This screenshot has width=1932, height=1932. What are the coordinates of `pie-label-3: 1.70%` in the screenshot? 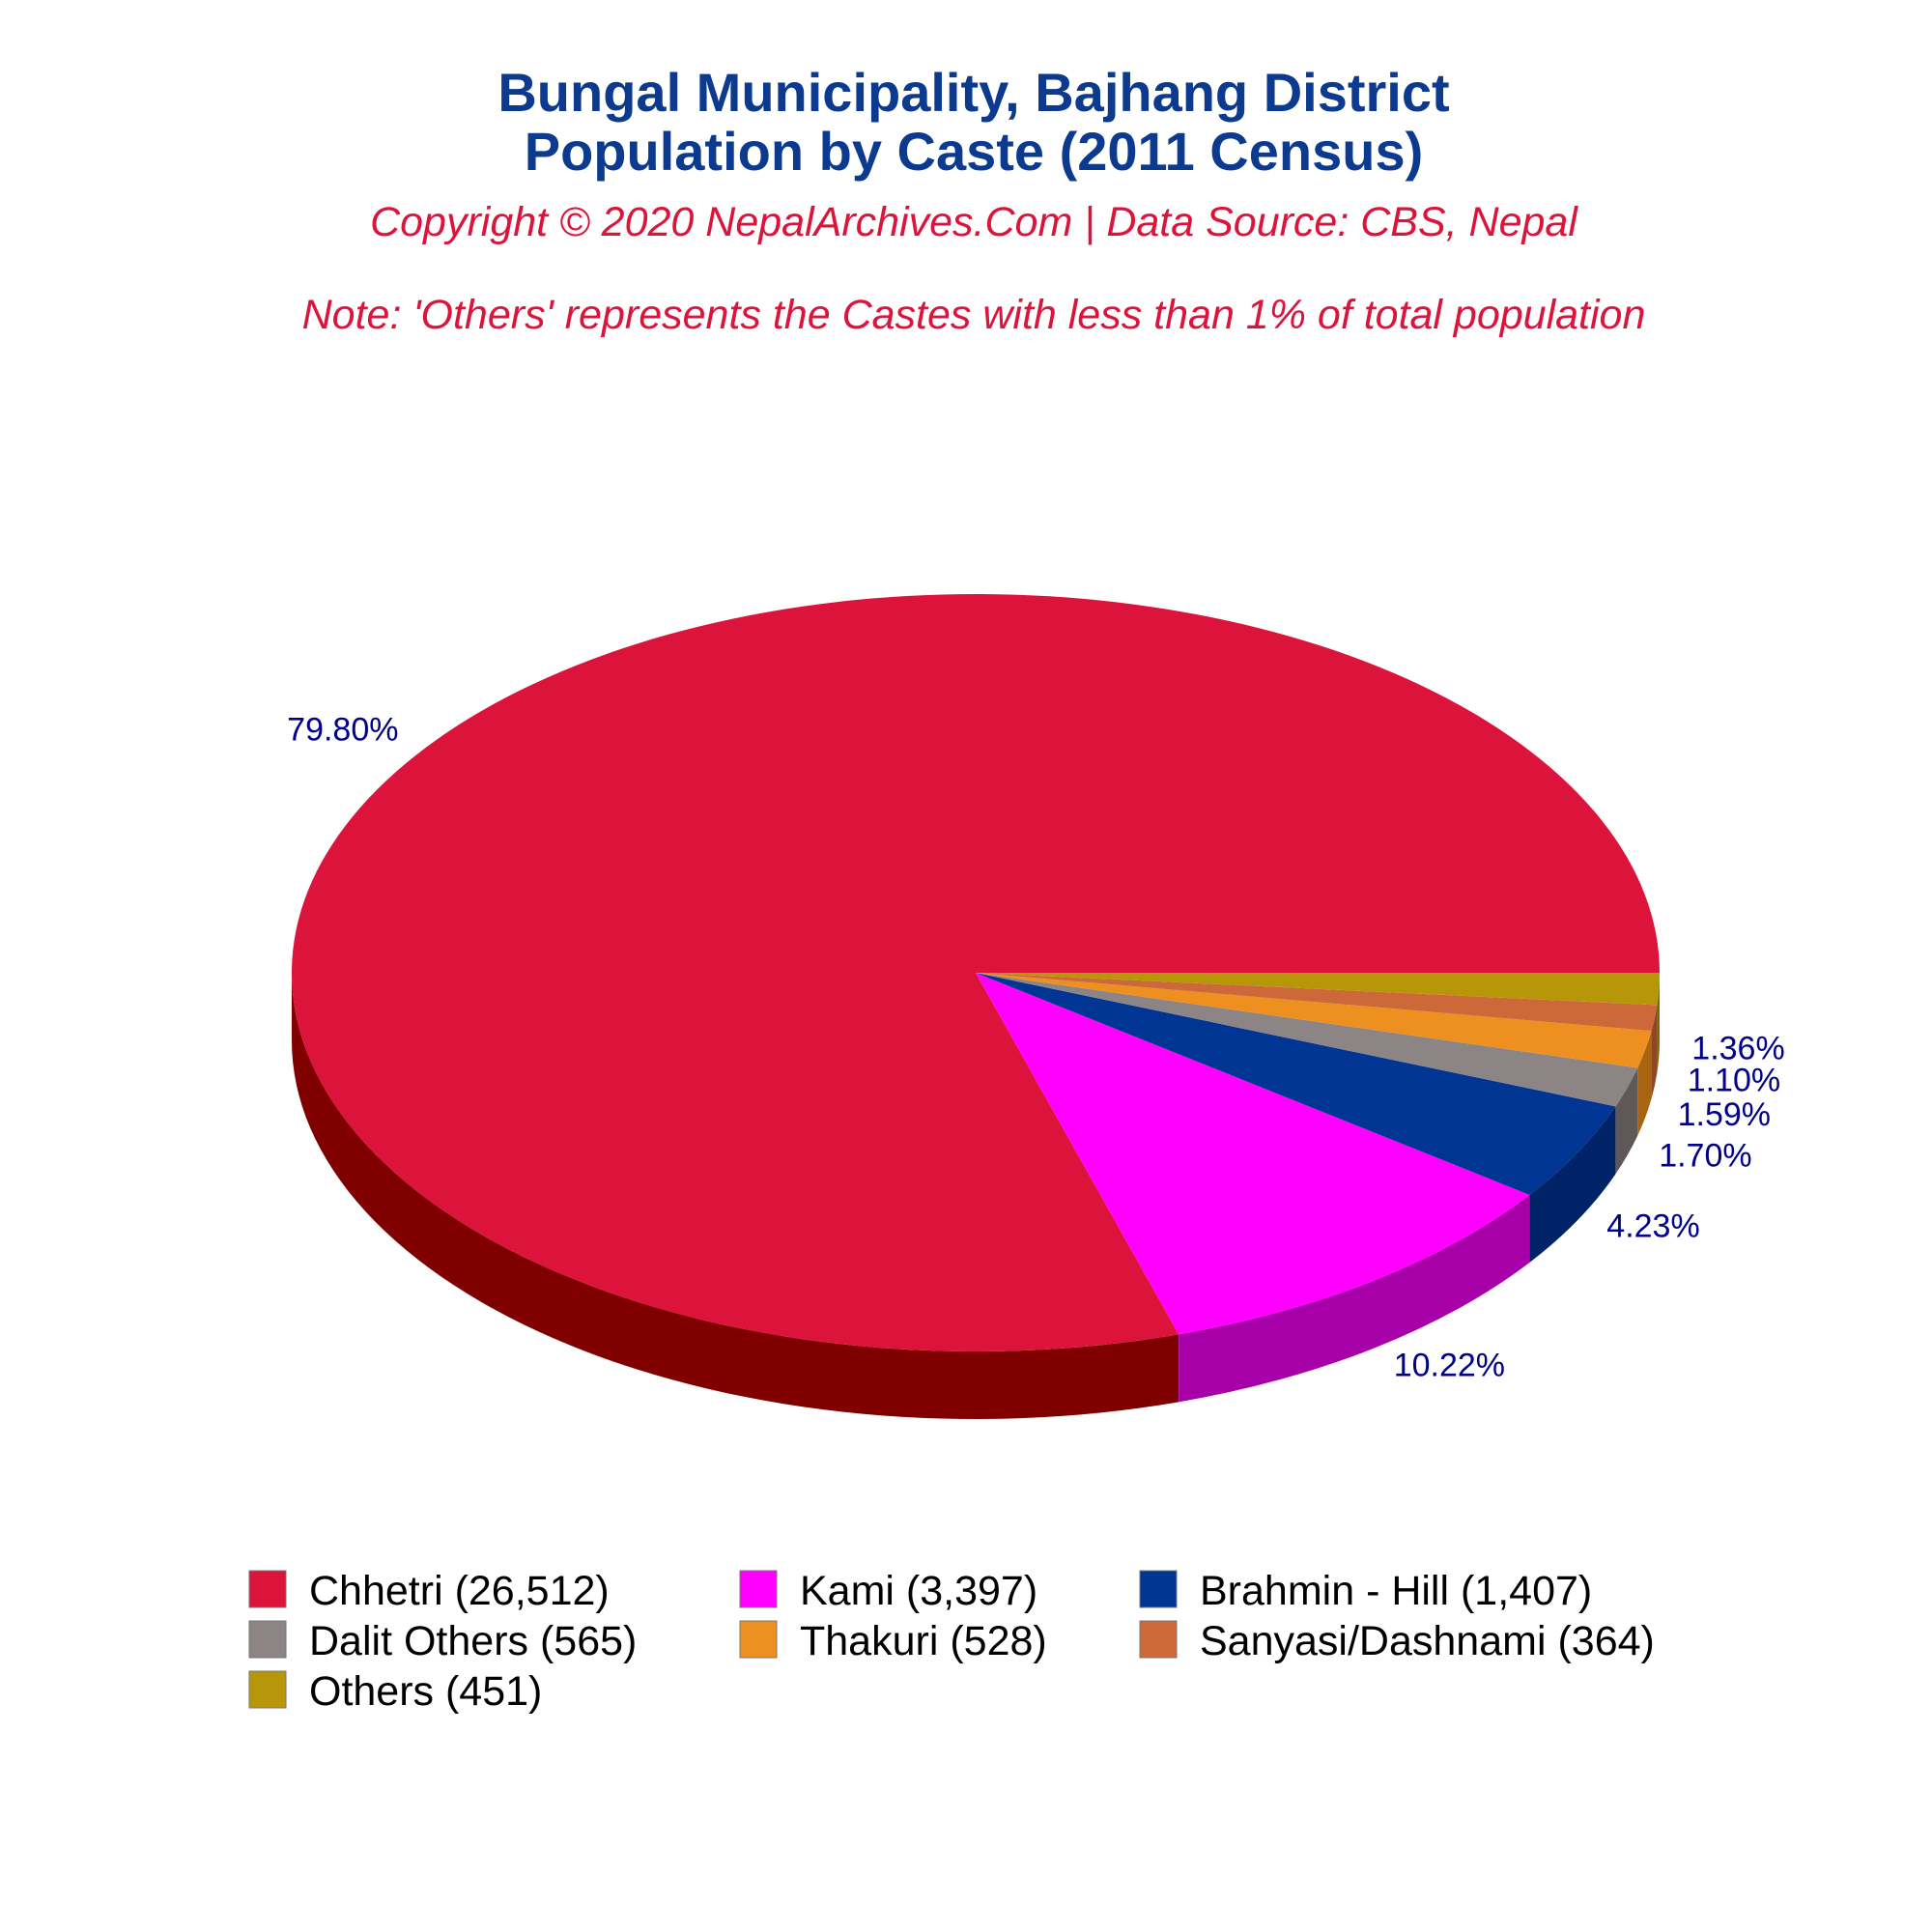 It's located at (1705, 1155).